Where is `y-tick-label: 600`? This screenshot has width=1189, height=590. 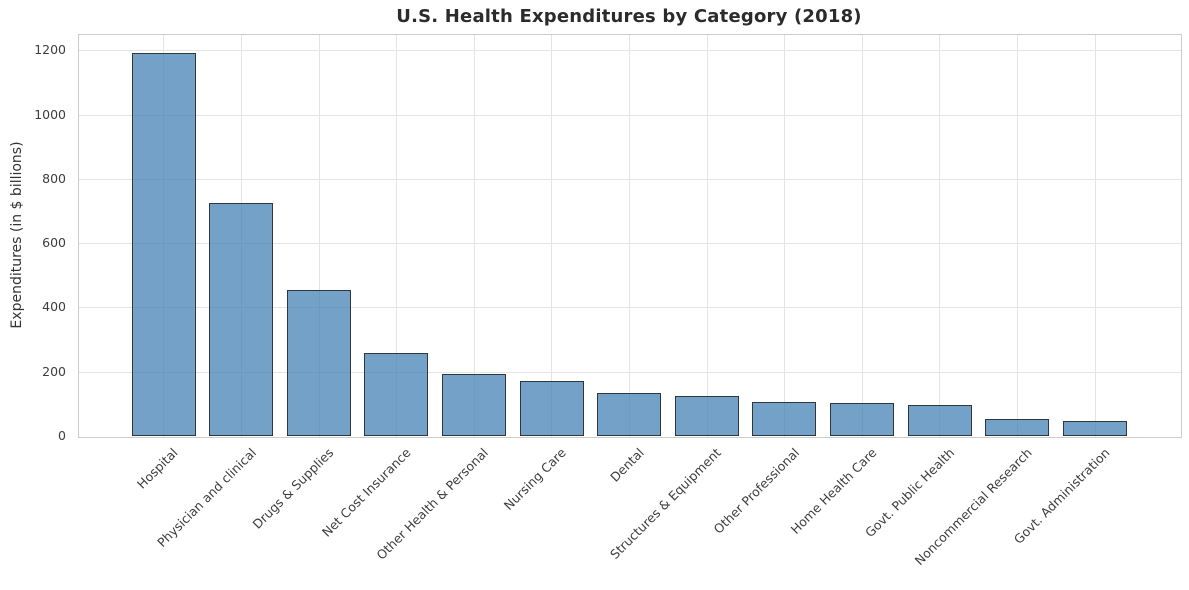 y-tick-label: 600 is located at coordinates (54, 242).